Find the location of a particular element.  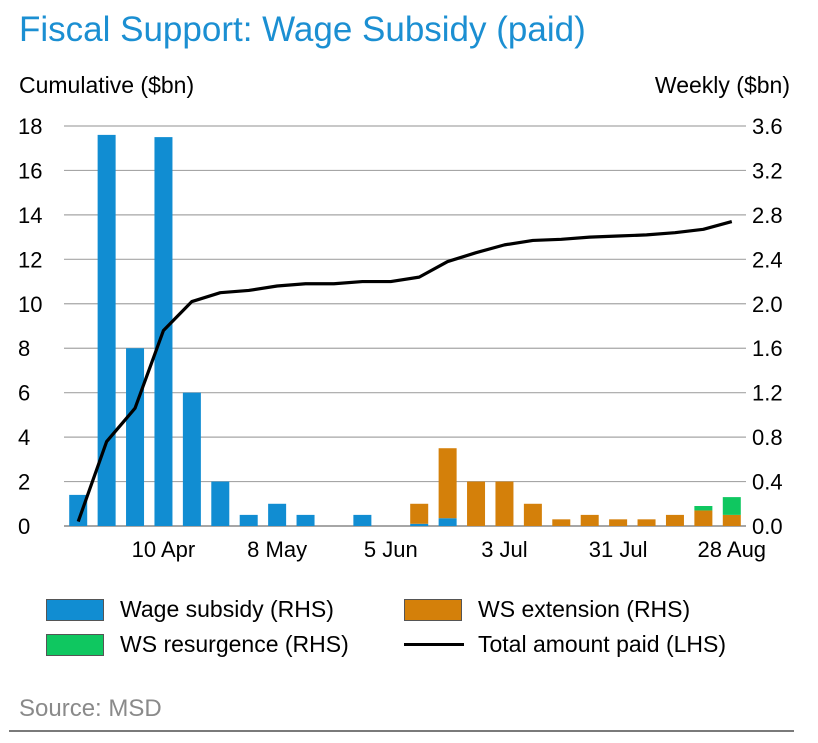

legend-line-total-paid is located at coordinates (434, 644).